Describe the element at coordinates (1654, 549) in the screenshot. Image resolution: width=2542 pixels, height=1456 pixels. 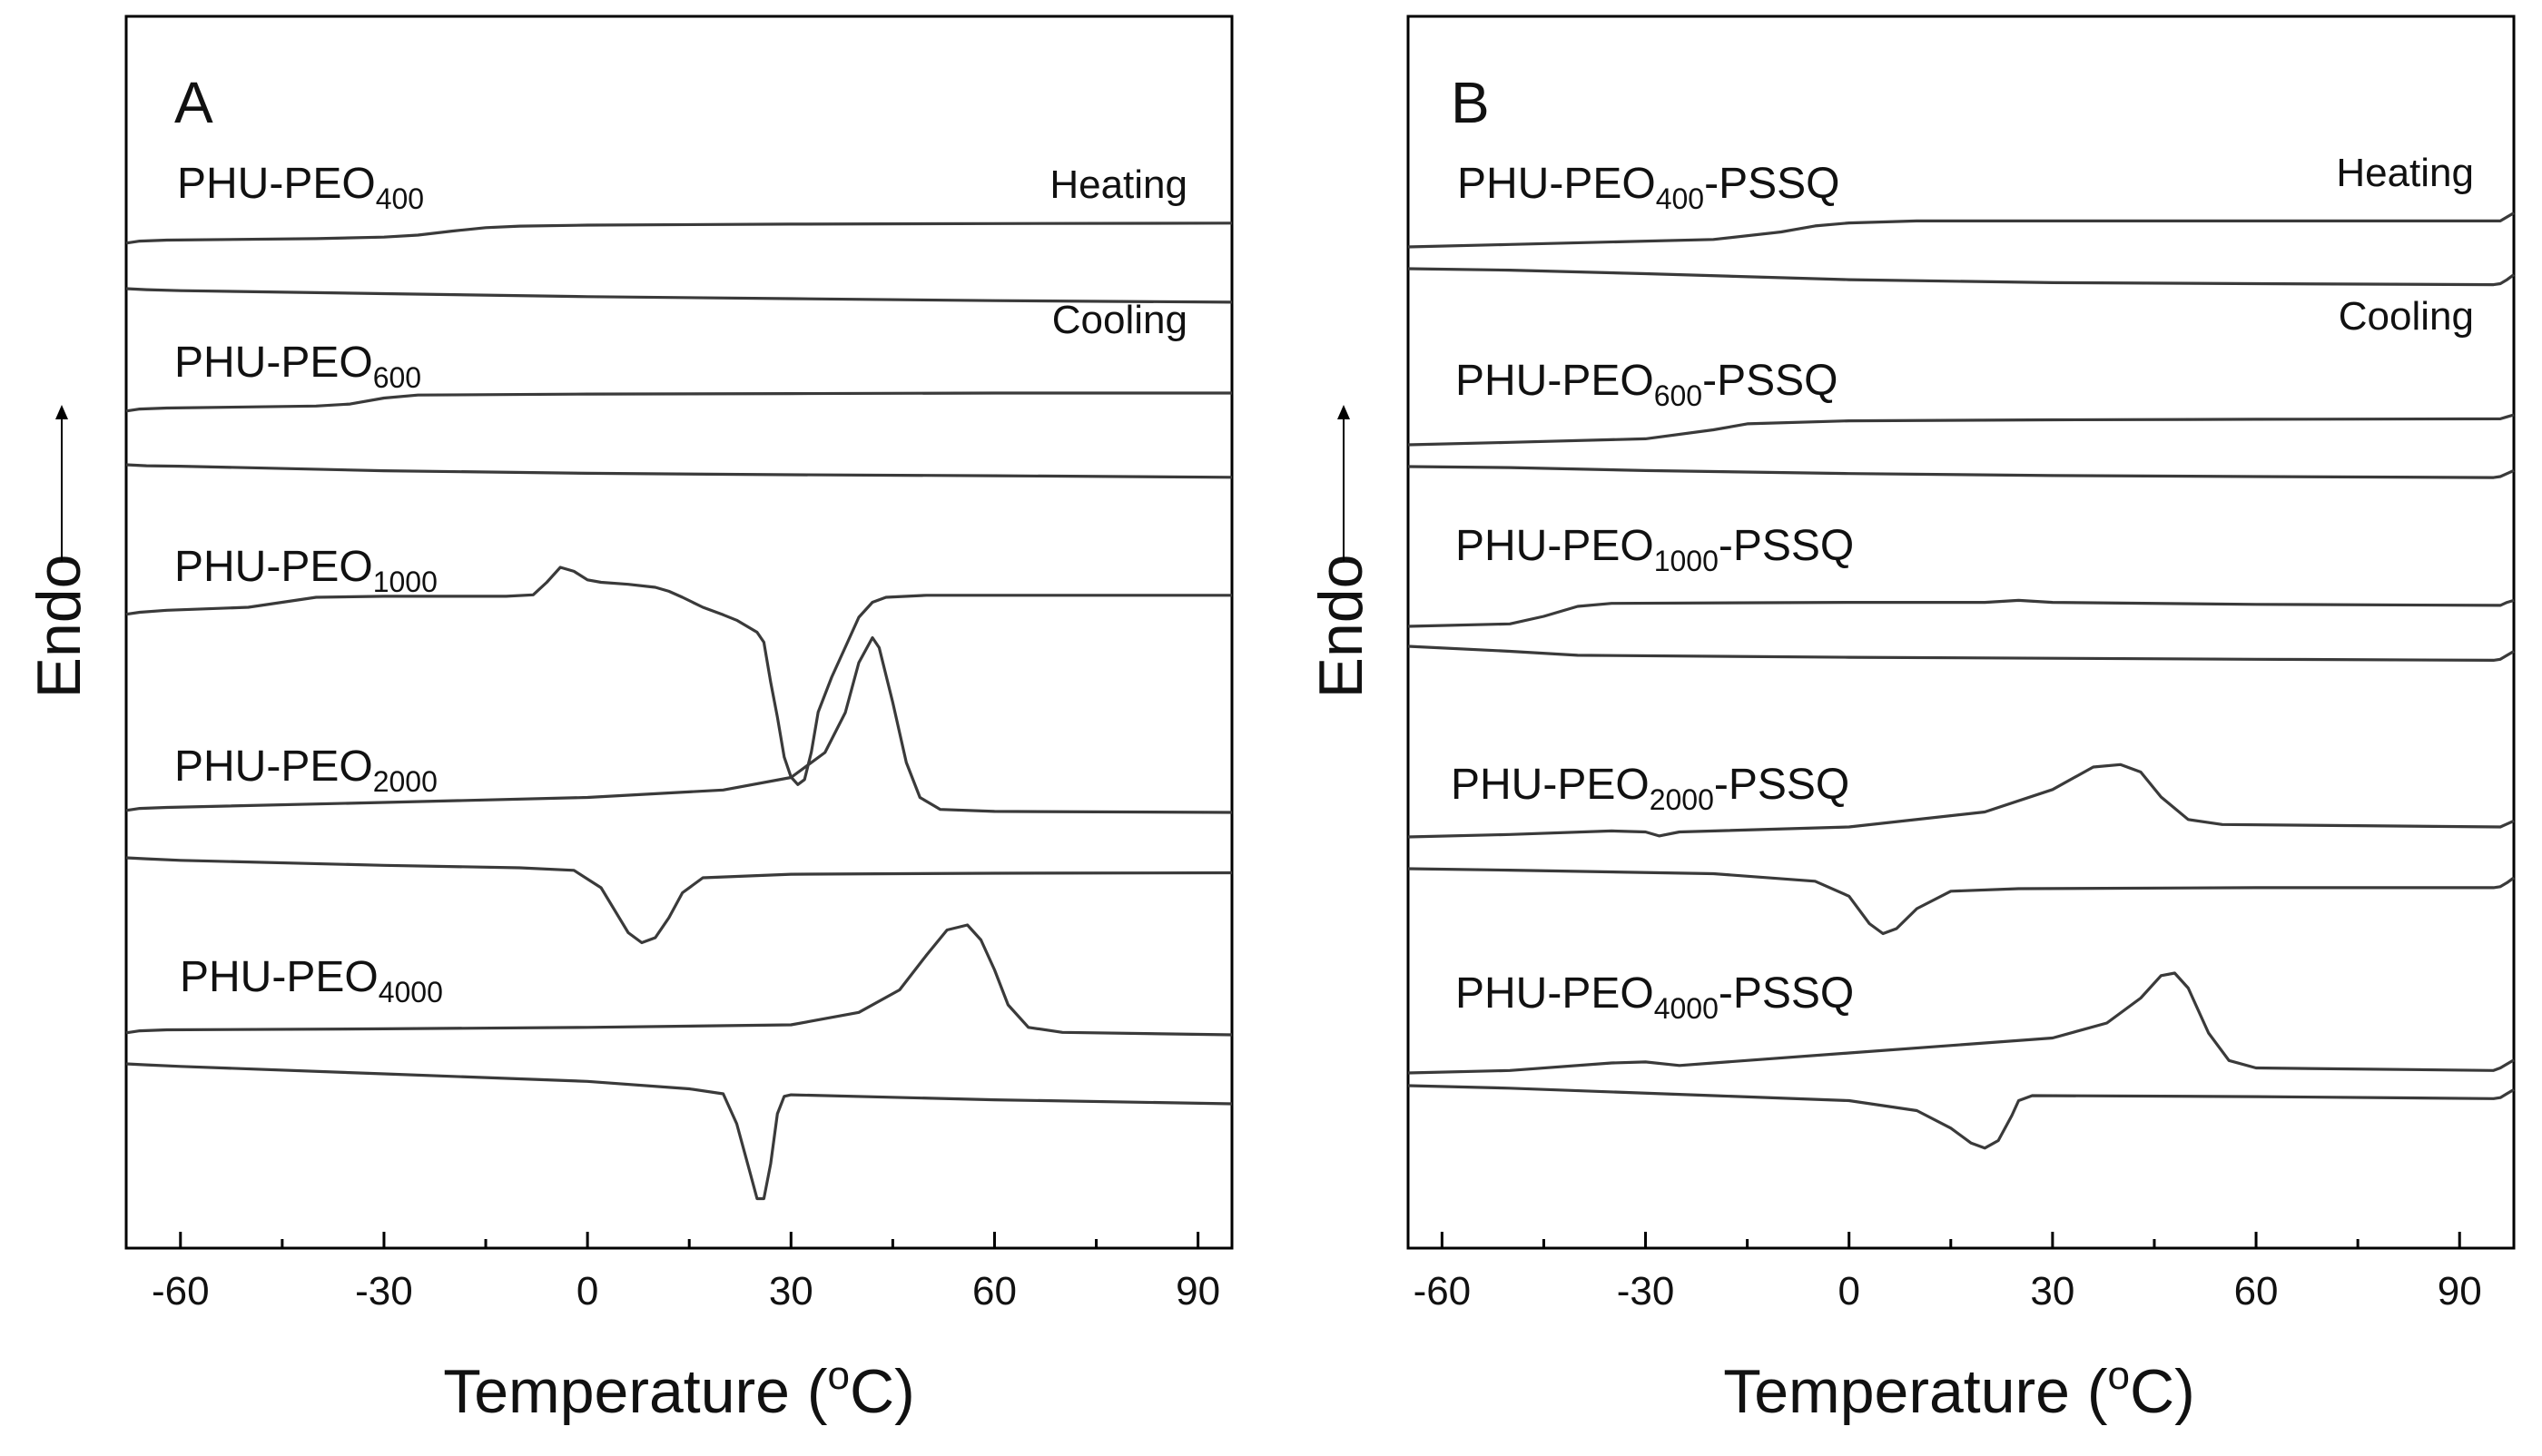
I see `series-label: PHU-PEO1000-PSSQ` at that location.